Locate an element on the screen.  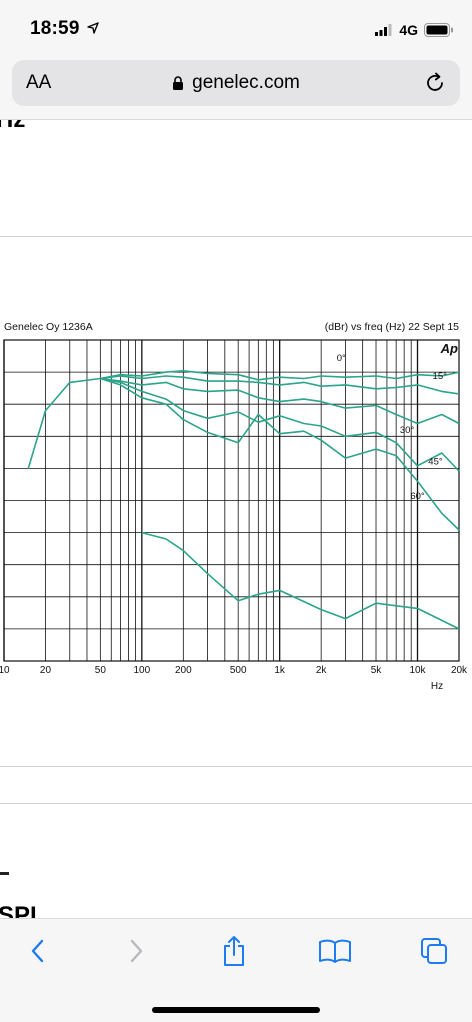
share-icon is located at coordinates (234, 951).